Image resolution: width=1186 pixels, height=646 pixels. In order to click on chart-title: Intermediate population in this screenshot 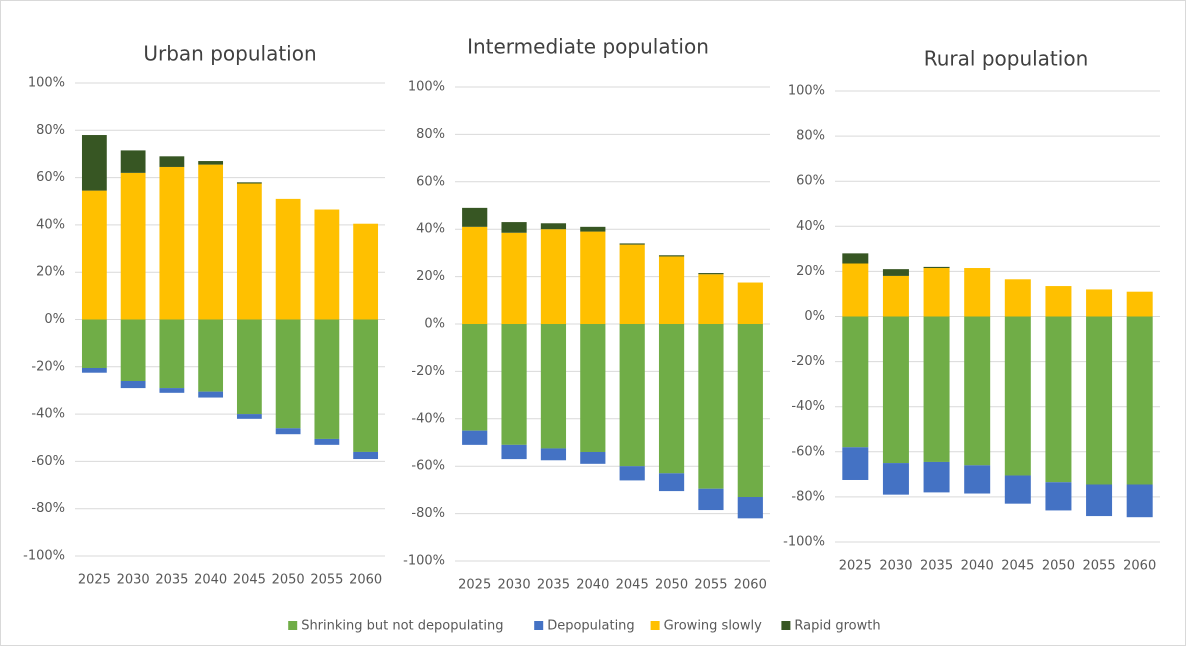, I will do `click(588, 47)`.